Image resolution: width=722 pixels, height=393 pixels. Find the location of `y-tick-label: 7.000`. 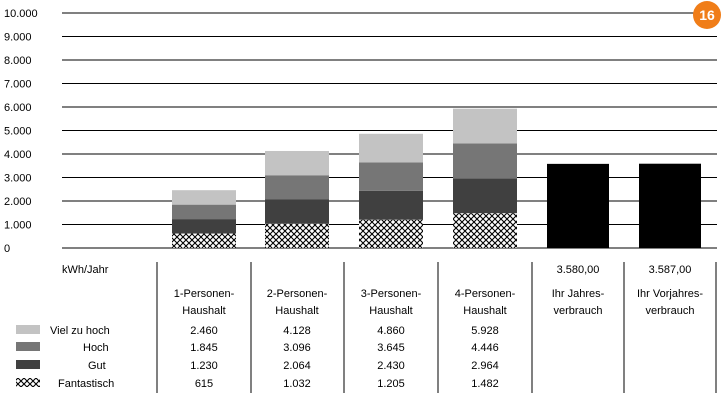

y-tick-label: 7.000 is located at coordinates (18, 85).